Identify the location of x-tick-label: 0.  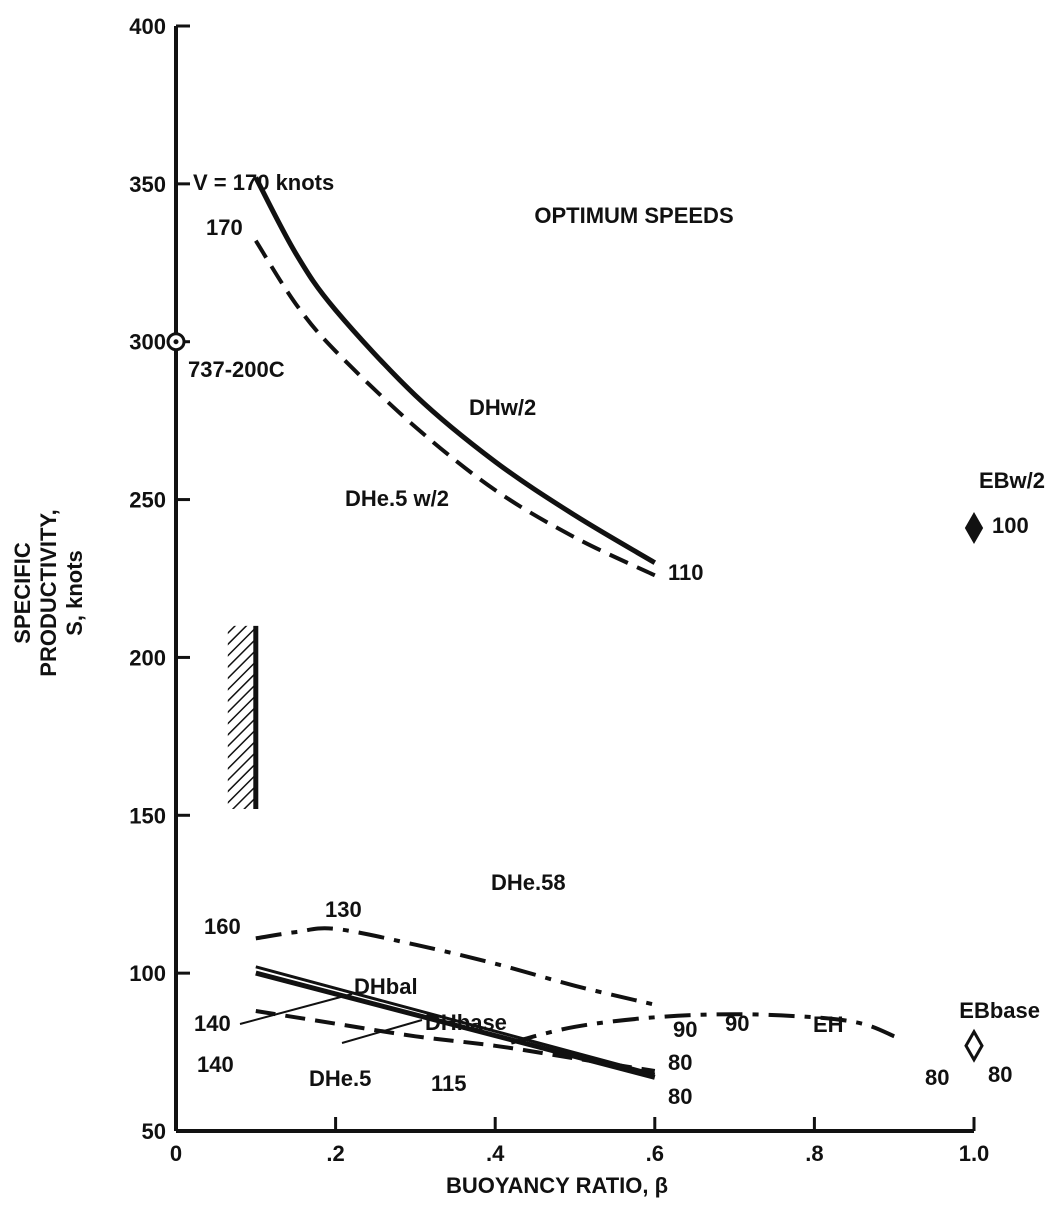
(176, 1153).